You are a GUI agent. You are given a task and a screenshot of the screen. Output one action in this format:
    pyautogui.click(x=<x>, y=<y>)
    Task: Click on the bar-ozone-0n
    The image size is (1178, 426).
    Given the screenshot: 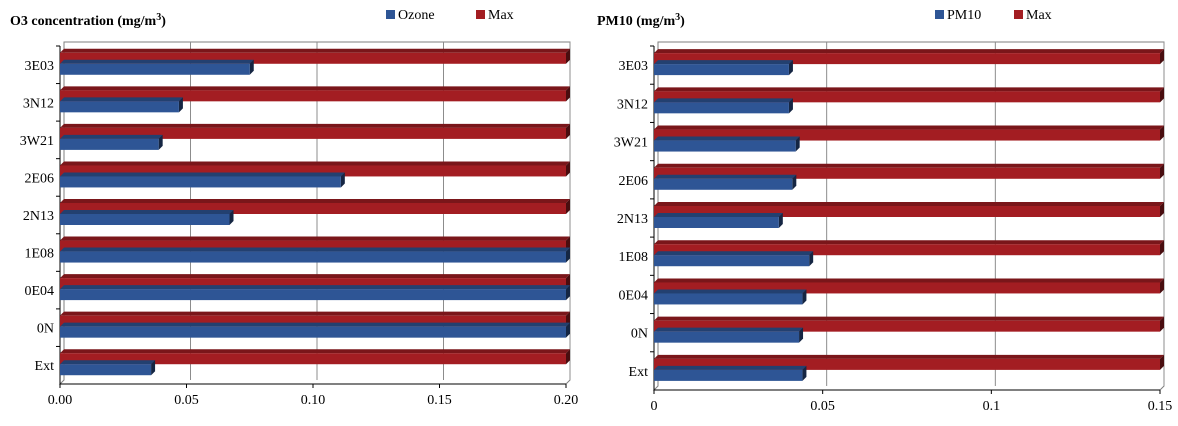 What is the action you would take?
    pyautogui.click(x=315, y=330)
    